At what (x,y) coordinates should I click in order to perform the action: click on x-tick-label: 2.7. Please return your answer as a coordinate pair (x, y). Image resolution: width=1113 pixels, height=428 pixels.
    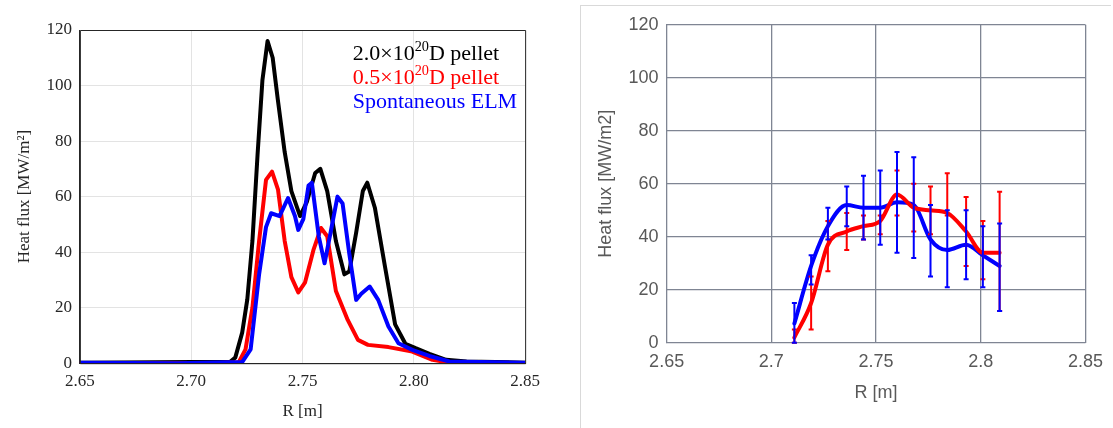
    Looking at the image, I should click on (771, 360).